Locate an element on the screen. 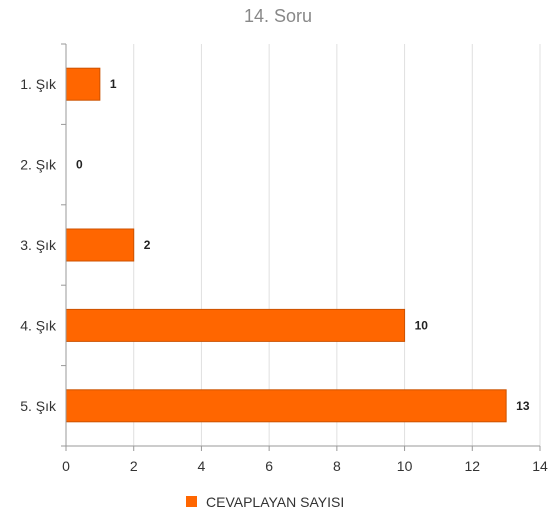 This screenshot has height=518, width=548. data-label: 1 is located at coordinates (113, 84).